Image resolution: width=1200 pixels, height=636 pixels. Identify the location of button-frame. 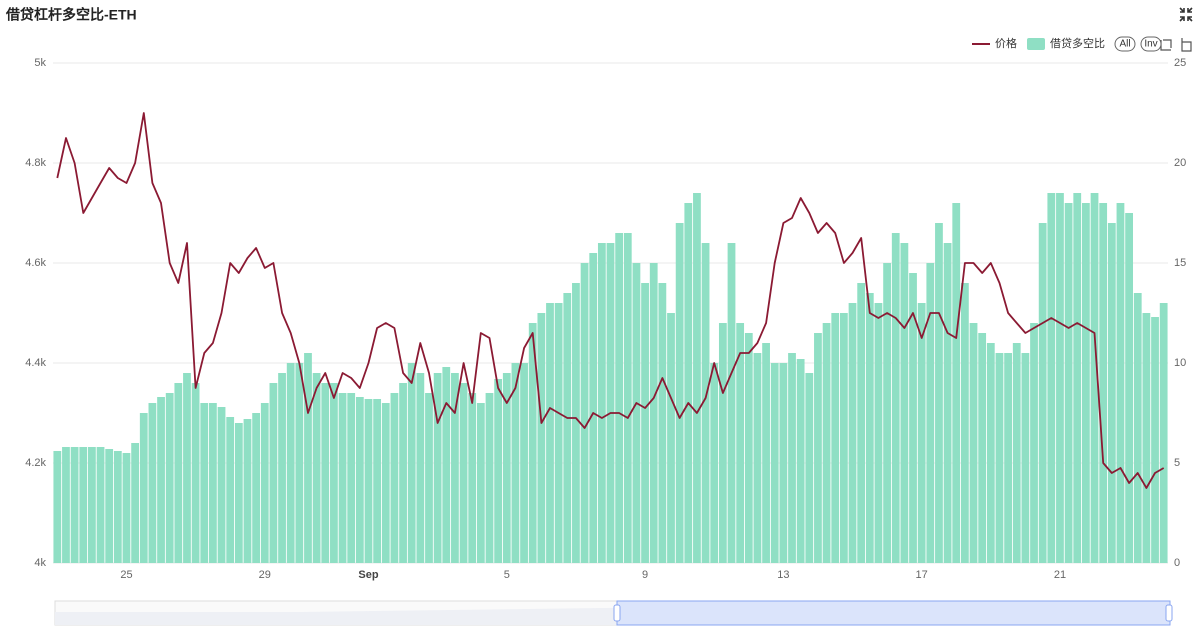
(1125, 44).